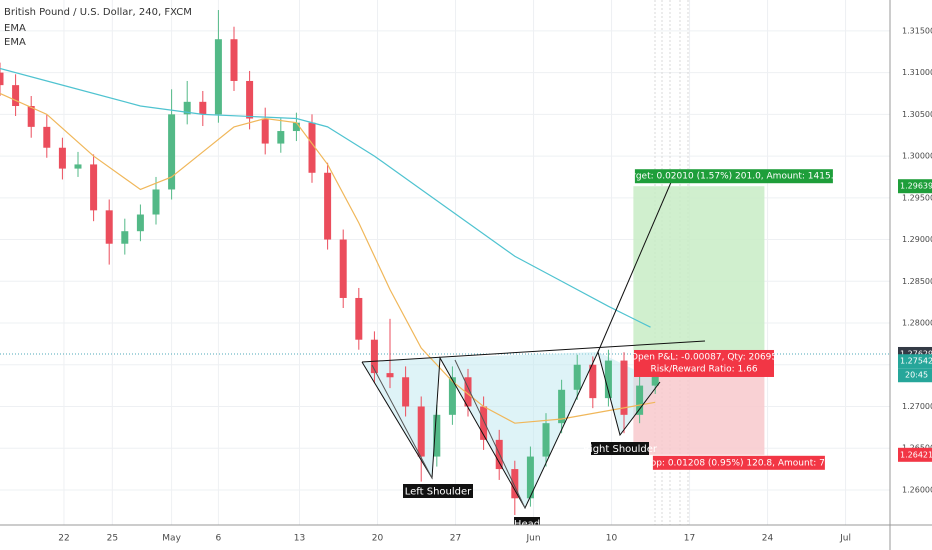  I want to click on x-tick-label: 20, so click(378, 539).